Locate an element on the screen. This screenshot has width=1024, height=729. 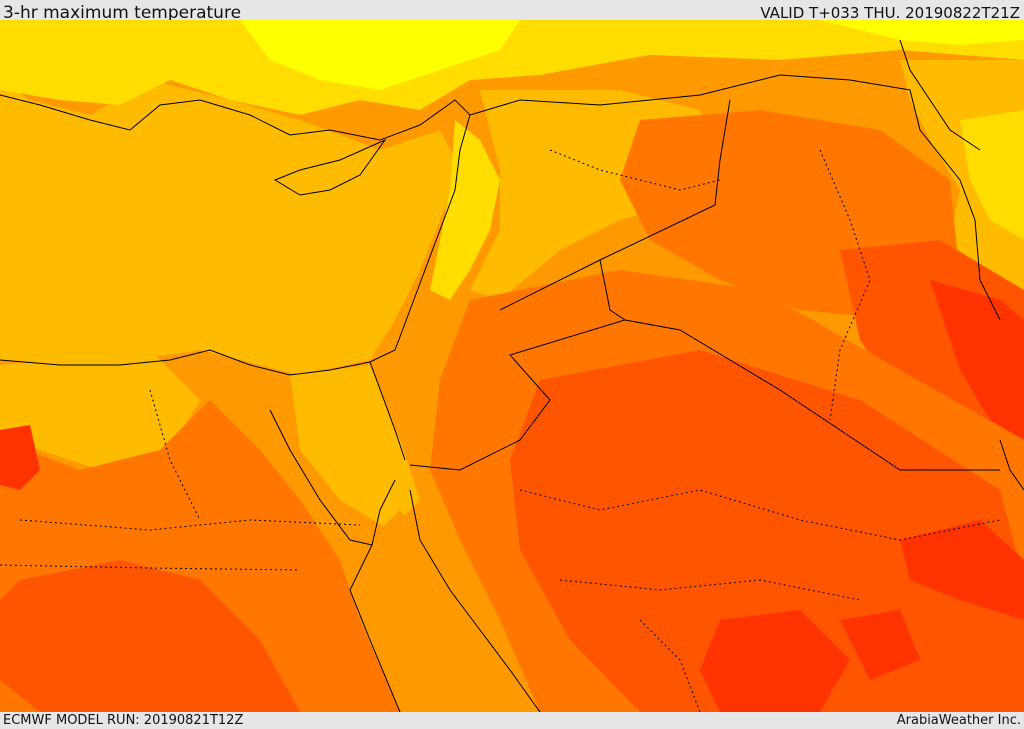
egypt-hottest is located at coordinates (20, 457).